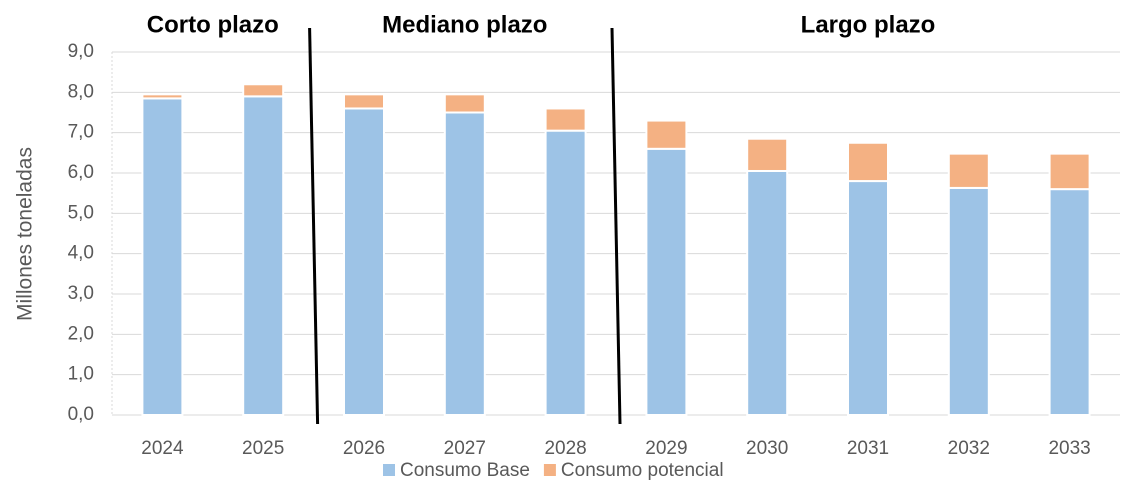 The image size is (1133, 482). What do you see at coordinates (162, 448) in the screenshot?
I see `x-tick-label: 2024` at bounding box center [162, 448].